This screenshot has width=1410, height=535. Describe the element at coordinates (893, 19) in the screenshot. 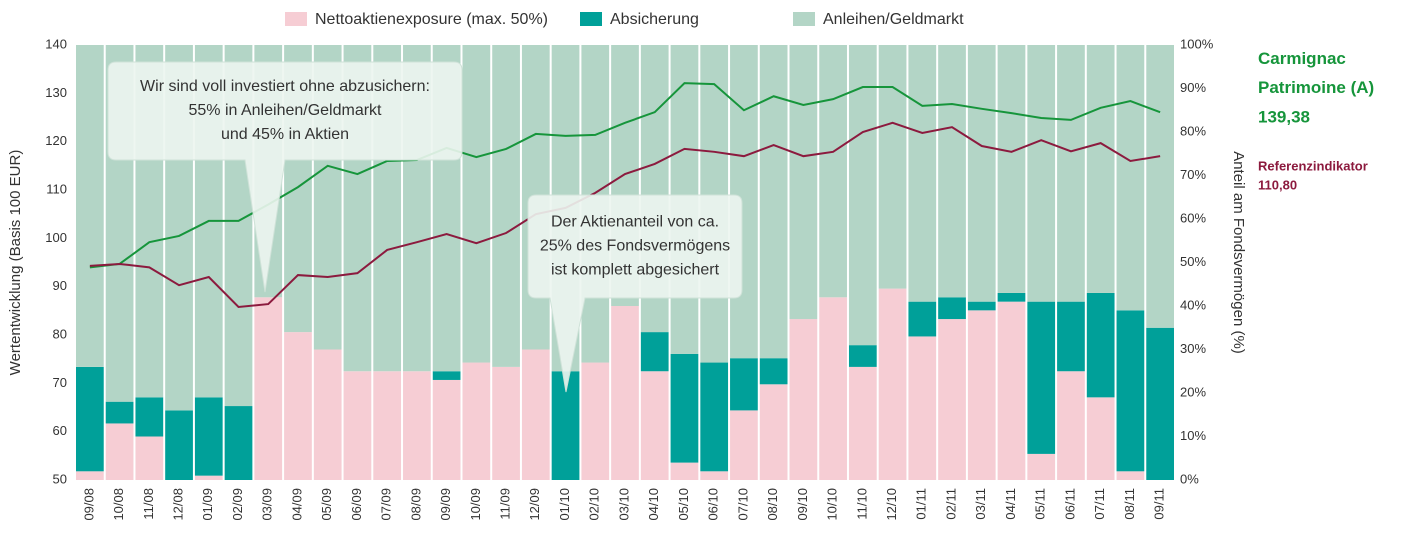

I see `legend-label: Anleihen/Geldmarkt` at that location.